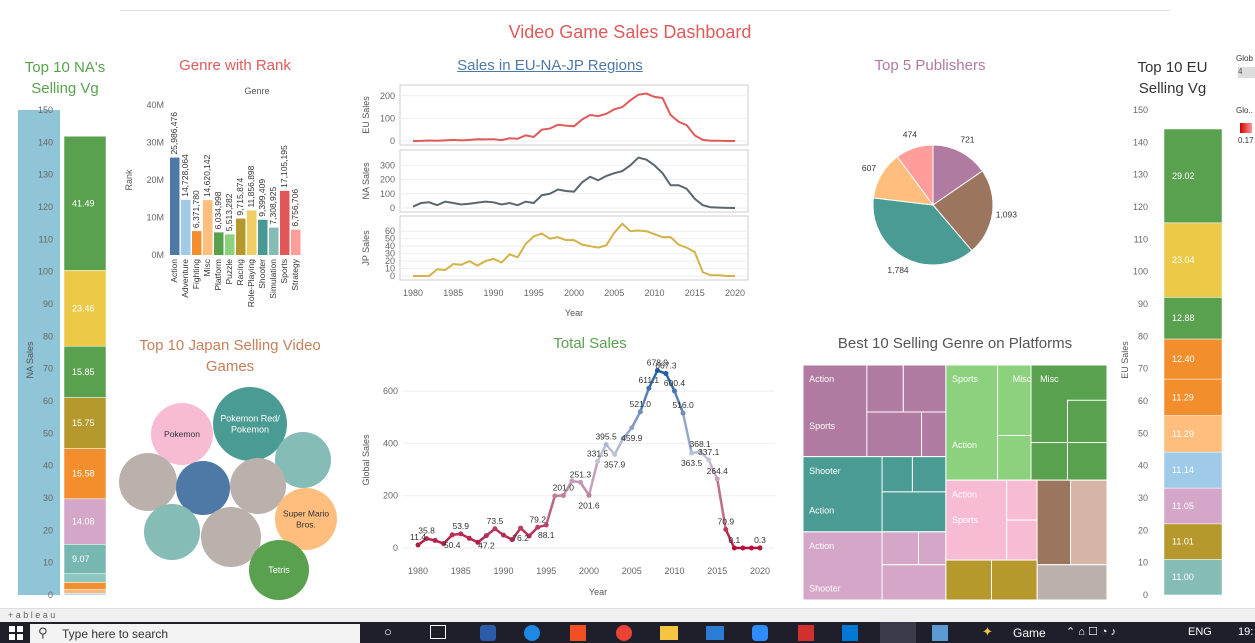  Describe the element at coordinates (726, 521) in the screenshot. I see `total-data-label: 70.9` at that location.